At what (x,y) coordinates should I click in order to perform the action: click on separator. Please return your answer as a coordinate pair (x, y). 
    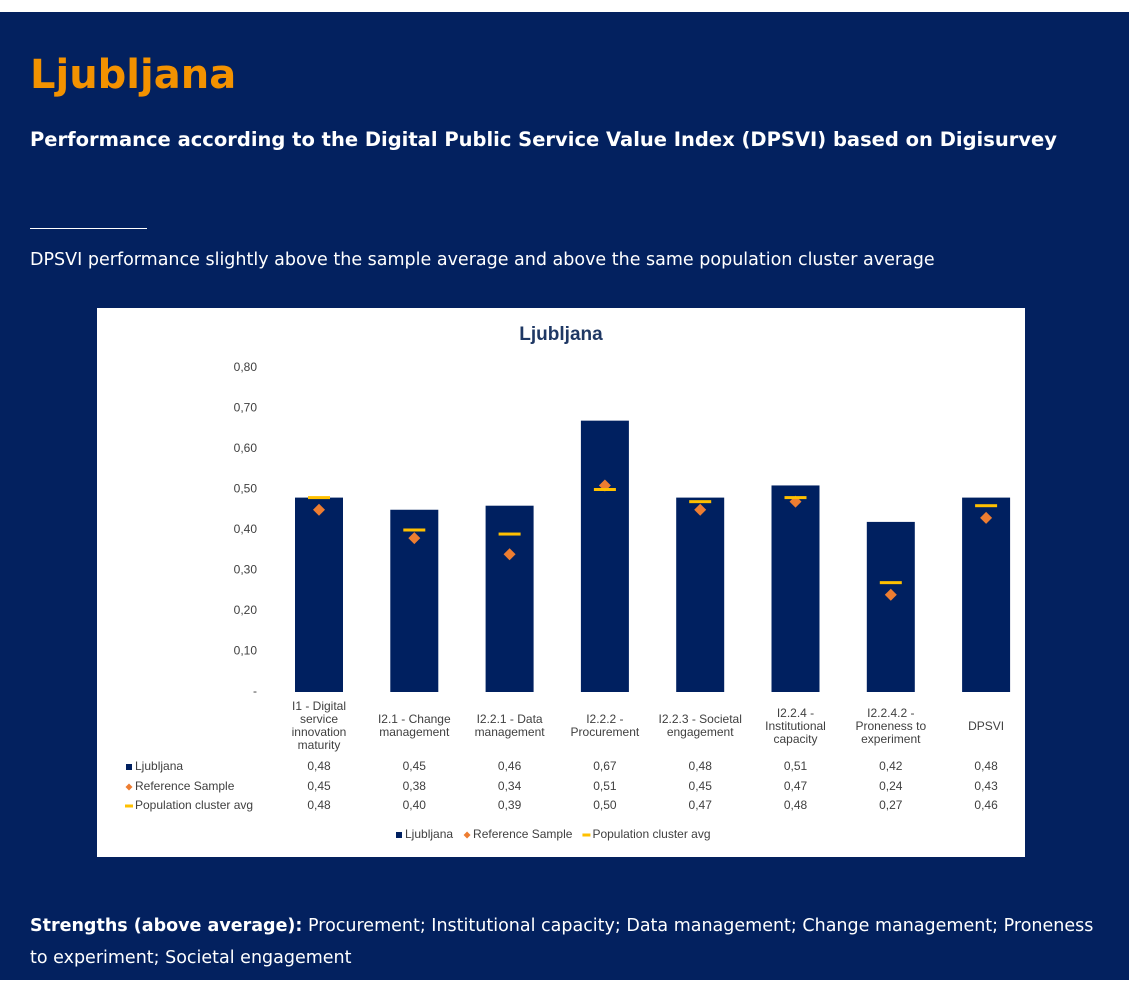
    Looking at the image, I should click on (88, 228).